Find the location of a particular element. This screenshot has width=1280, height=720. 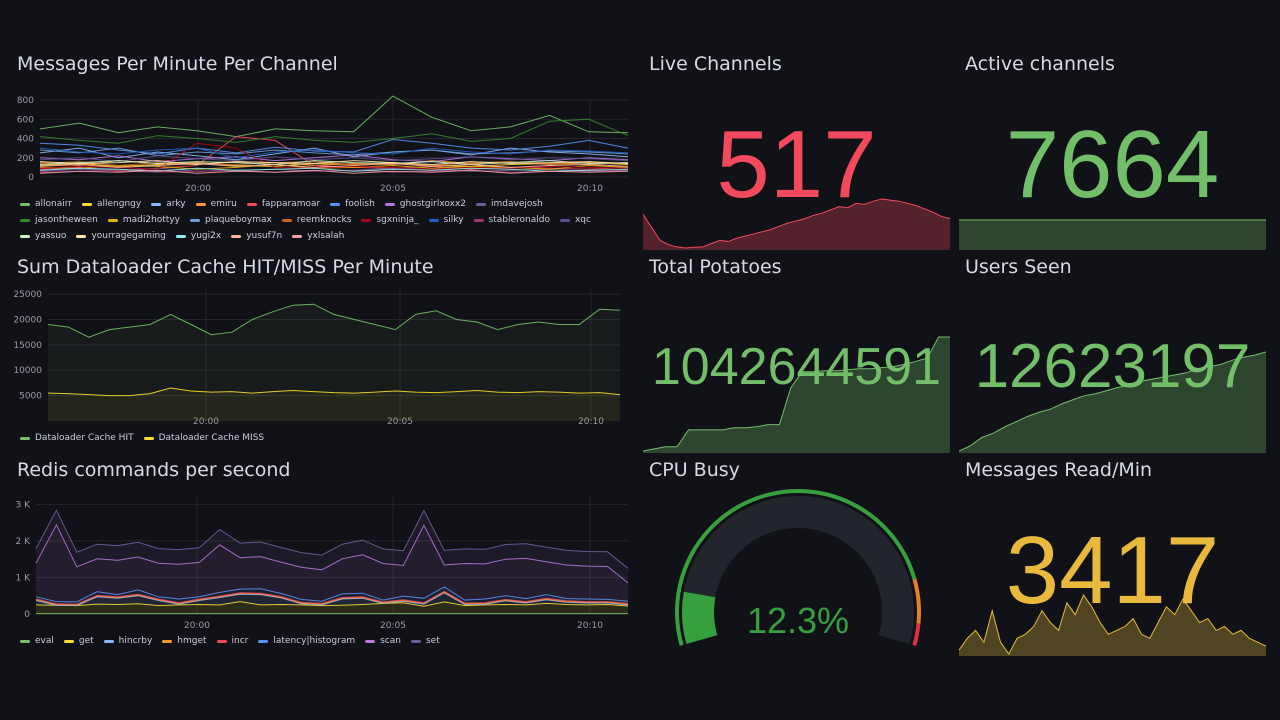

series-line-allonairr is located at coordinates (334, 116).